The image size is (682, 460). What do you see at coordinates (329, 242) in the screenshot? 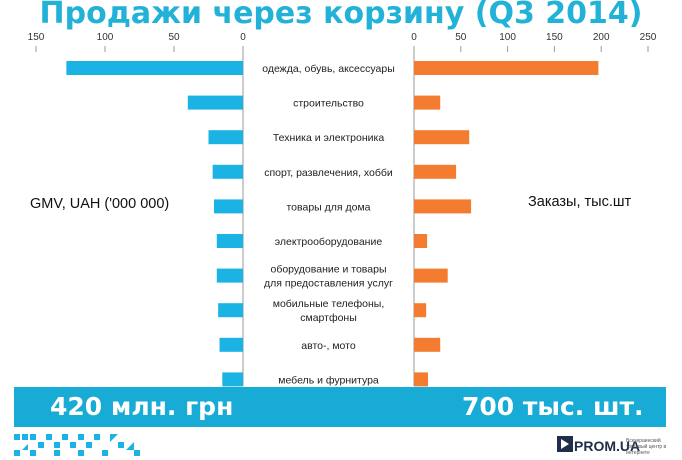
I see `category-label: электрооборудование` at bounding box center [329, 242].